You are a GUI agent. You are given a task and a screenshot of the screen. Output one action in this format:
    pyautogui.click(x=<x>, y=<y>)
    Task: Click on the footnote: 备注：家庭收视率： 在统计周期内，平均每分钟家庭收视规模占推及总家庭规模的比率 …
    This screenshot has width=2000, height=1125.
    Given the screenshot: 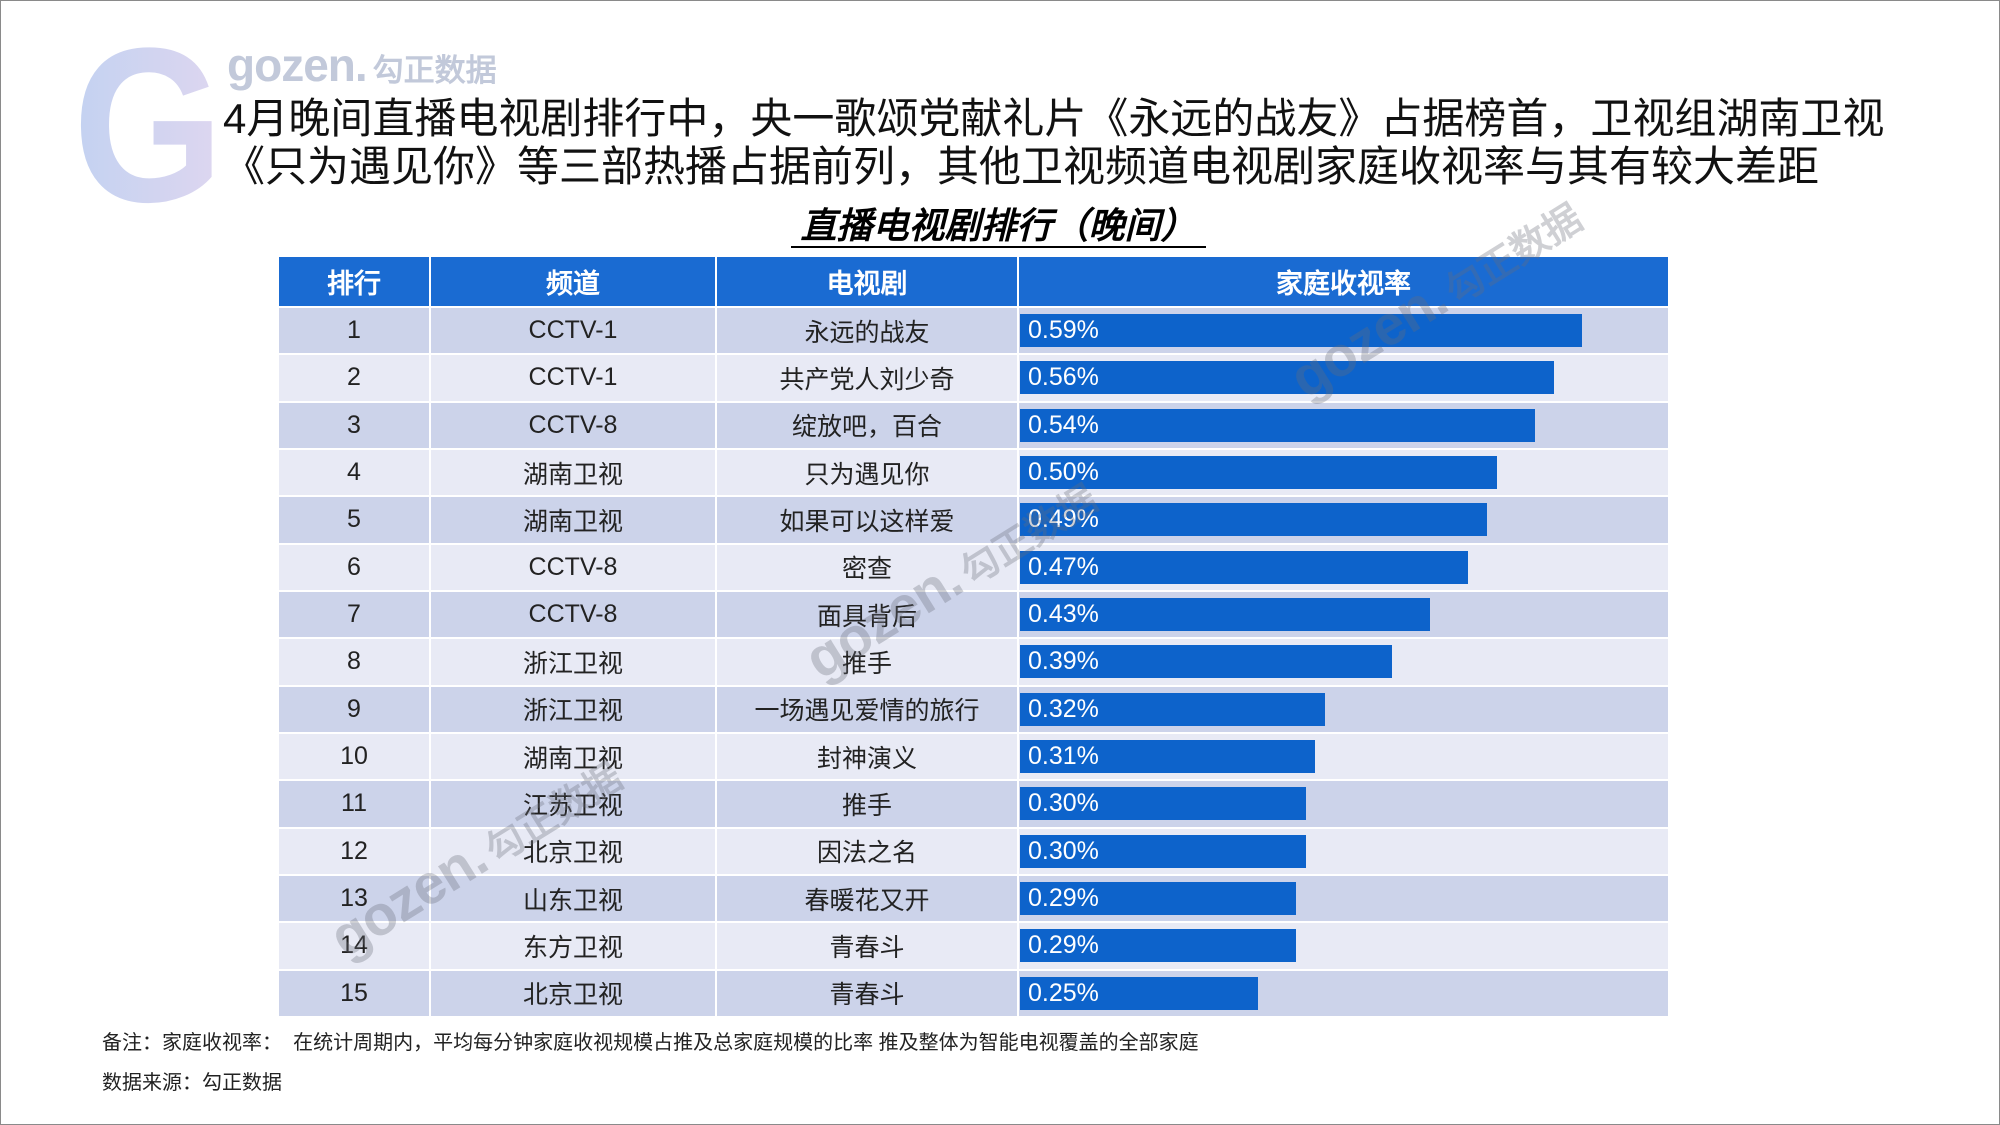 What is the action you would take?
    pyautogui.click(x=650, y=1043)
    